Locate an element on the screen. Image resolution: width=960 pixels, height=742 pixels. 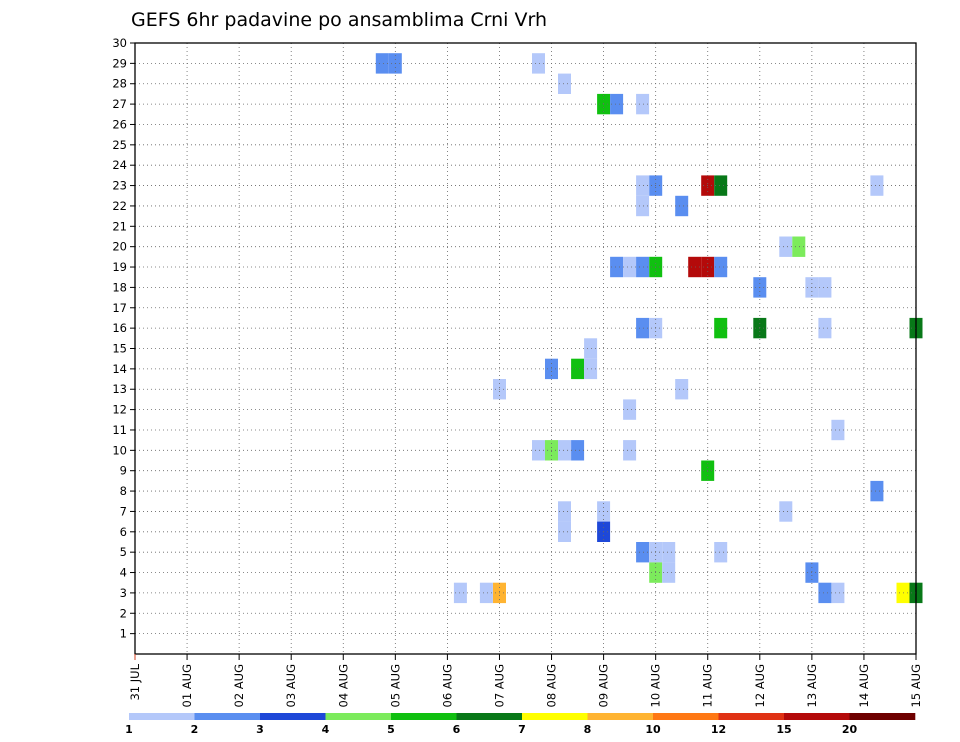
y-tick-label: 2 is located at coordinates (123, 613).